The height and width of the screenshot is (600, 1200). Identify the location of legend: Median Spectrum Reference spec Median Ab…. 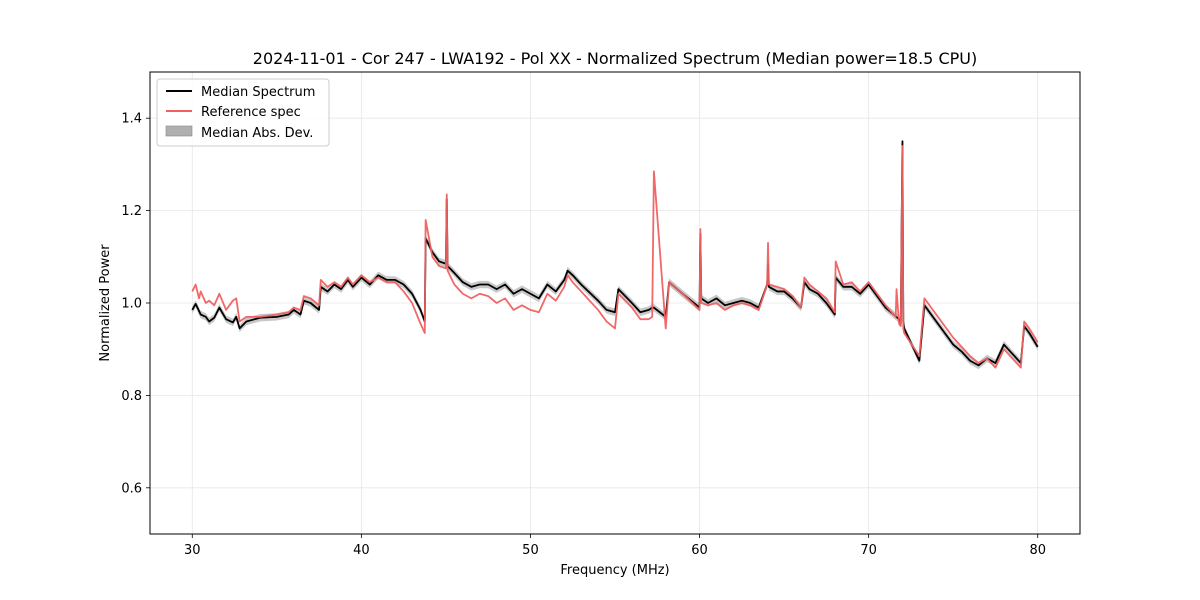
(243, 112).